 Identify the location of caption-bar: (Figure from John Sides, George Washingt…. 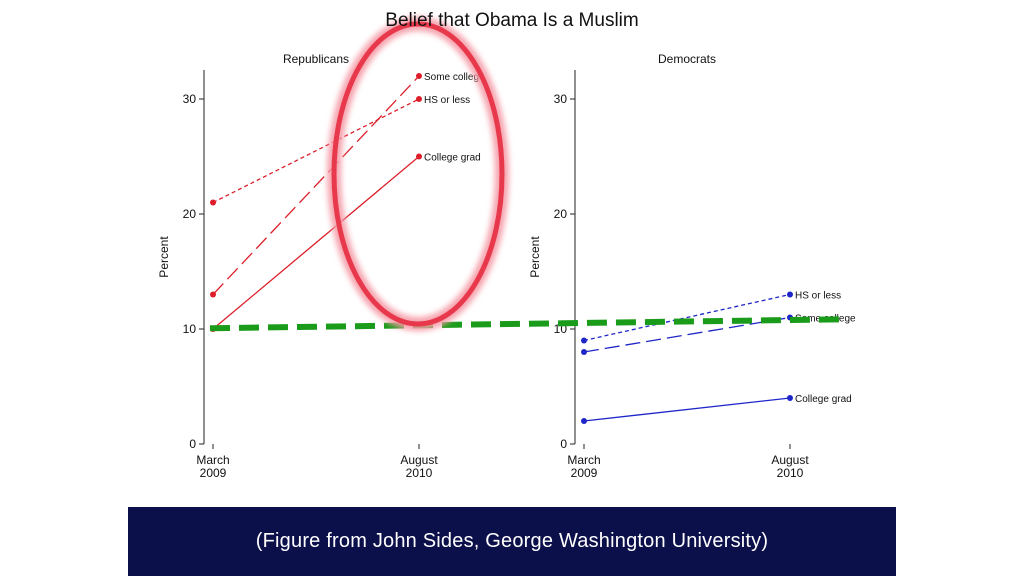
(512, 541).